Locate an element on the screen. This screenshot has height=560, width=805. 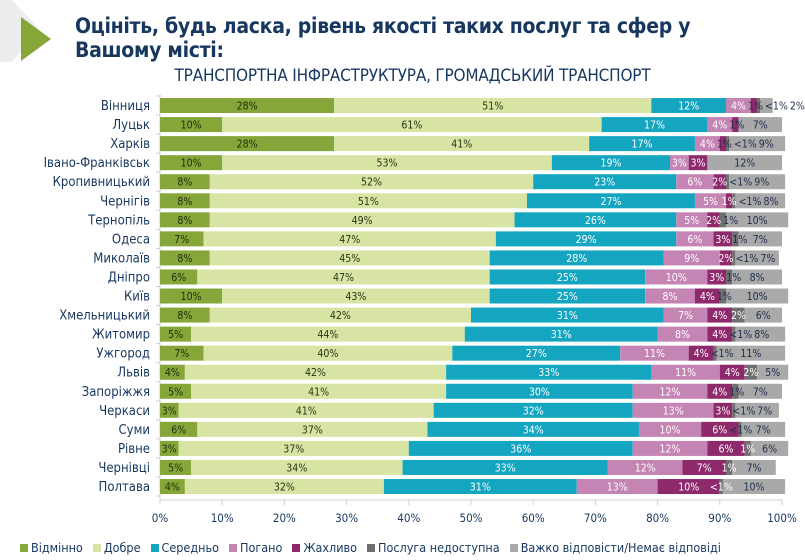
data-label: 45% is located at coordinates (349, 259).